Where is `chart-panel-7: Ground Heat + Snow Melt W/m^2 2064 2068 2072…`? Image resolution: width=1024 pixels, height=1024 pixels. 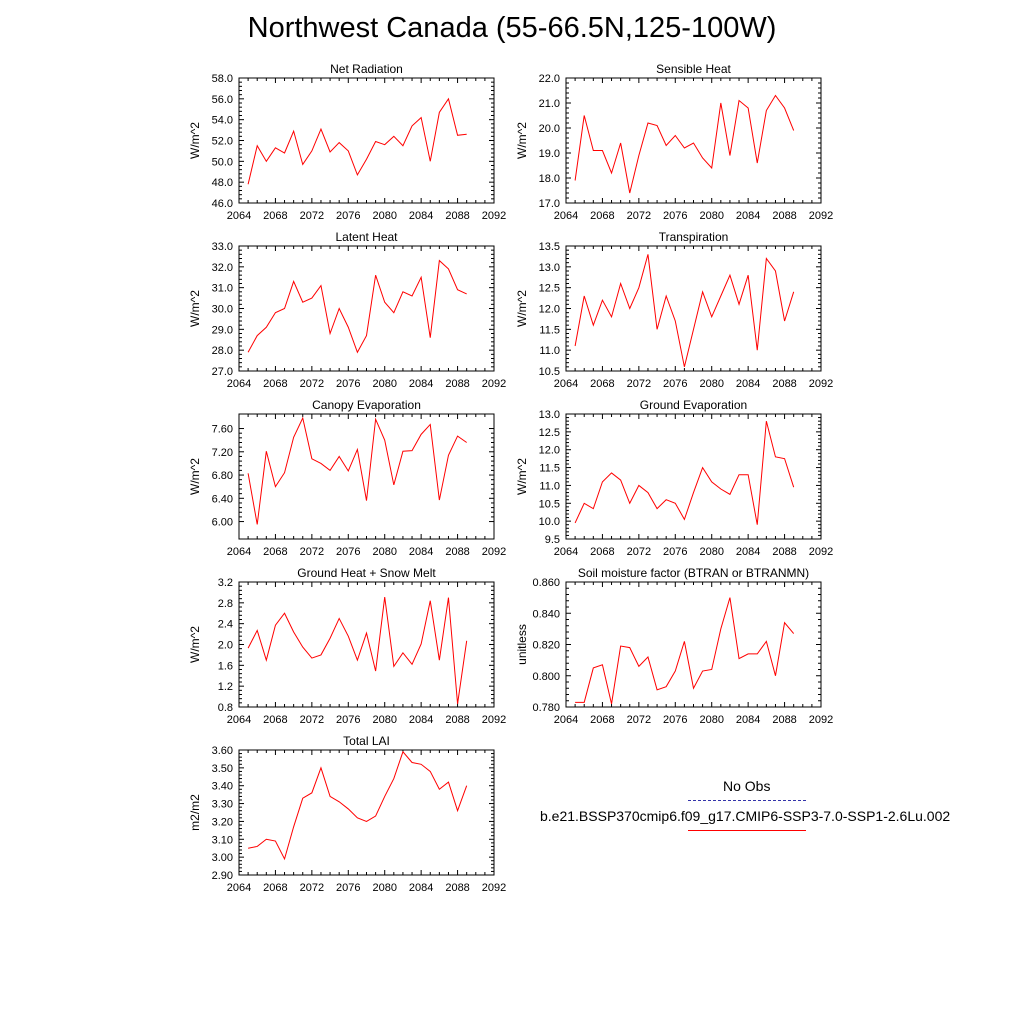 chart-panel-7: Ground Heat + Snow Melt W/m^2 2064 2068 2072… is located at coordinates (347, 646).